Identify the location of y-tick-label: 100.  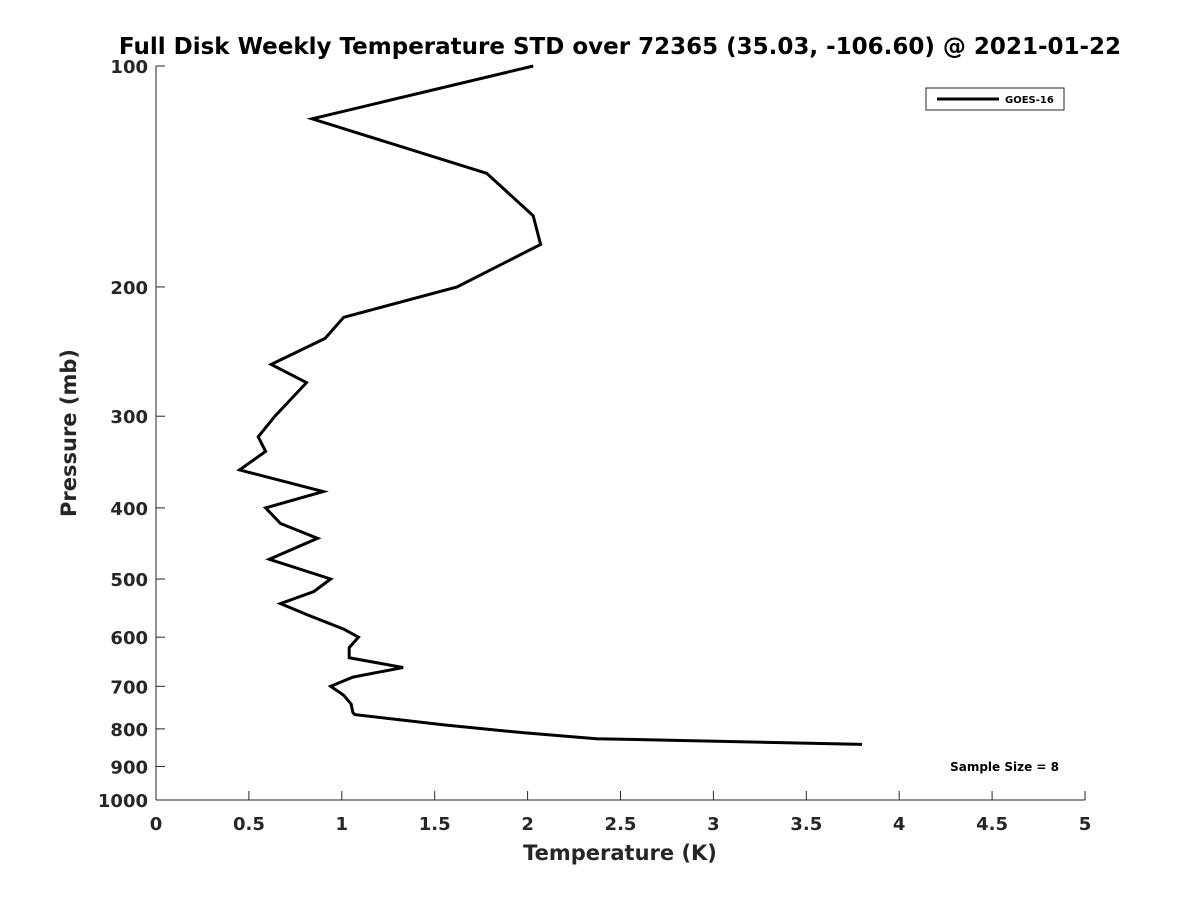
(129, 67).